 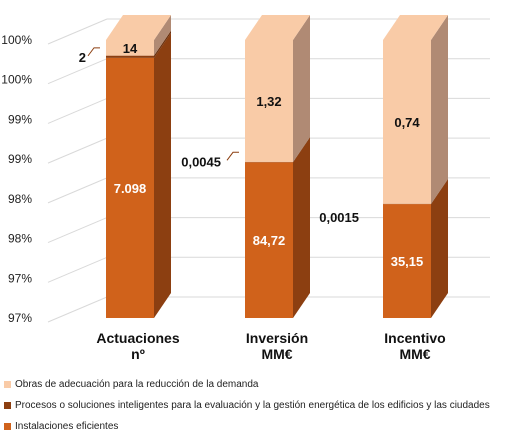 What do you see at coordinates (339, 217) in the screenshot?
I see `data-label: 0,0015` at bounding box center [339, 217].